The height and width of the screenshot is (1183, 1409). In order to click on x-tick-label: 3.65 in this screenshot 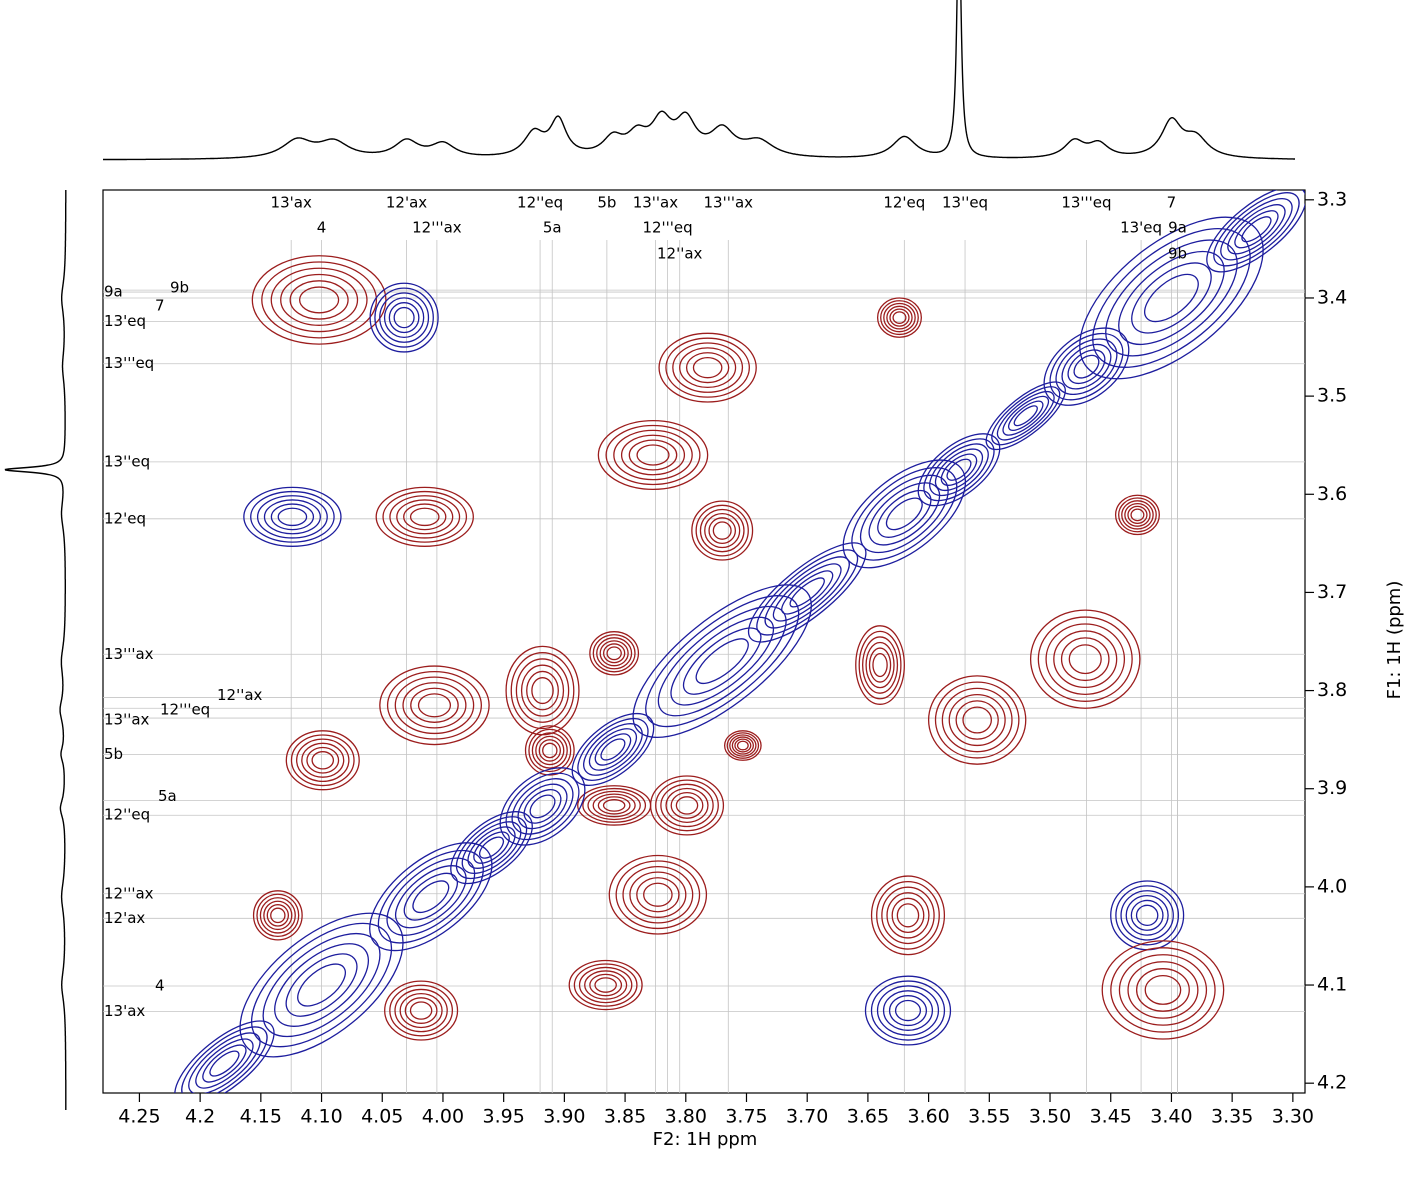, I will do `click(868, 1117)`.